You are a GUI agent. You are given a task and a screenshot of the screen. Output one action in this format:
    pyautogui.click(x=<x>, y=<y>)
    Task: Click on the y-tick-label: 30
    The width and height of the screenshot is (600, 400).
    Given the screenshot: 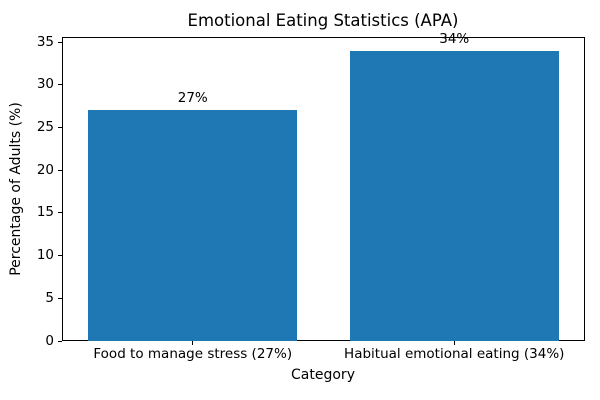 What is the action you would take?
    pyautogui.click(x=45, y=84)
    